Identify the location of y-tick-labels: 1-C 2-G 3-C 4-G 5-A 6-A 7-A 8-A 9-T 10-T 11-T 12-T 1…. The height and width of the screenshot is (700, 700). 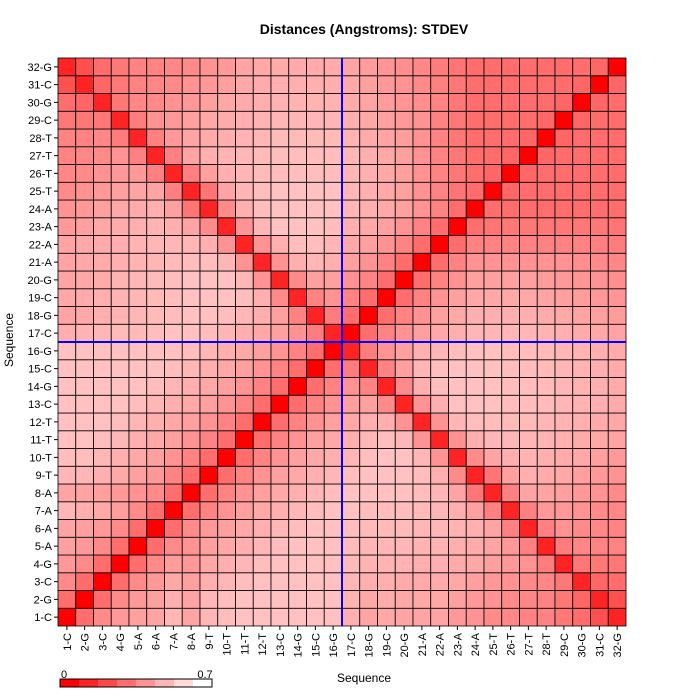
(43, 343).